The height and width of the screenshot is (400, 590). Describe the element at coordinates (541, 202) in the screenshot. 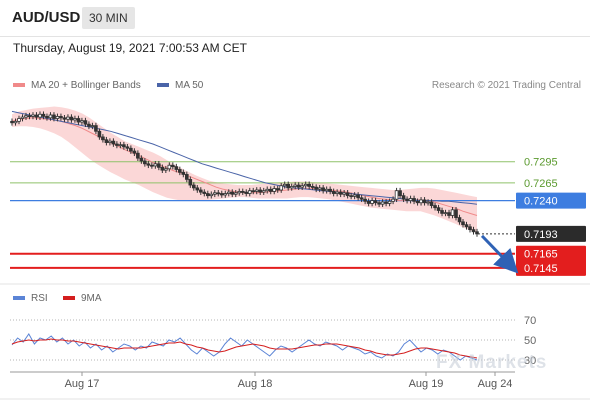

I see `pivot-tag-label: 0.7240` at that location.